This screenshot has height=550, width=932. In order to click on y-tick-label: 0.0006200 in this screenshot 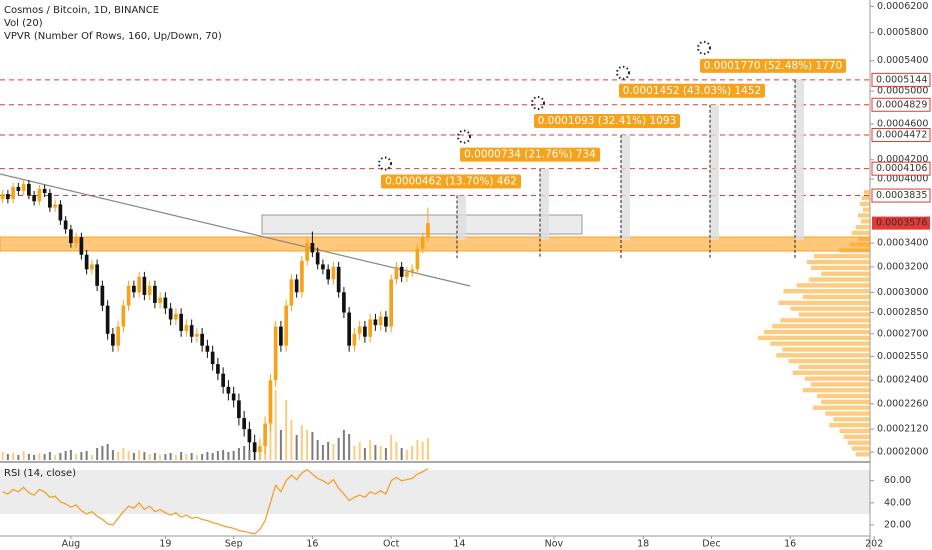, I will do `click(902, 6)`.